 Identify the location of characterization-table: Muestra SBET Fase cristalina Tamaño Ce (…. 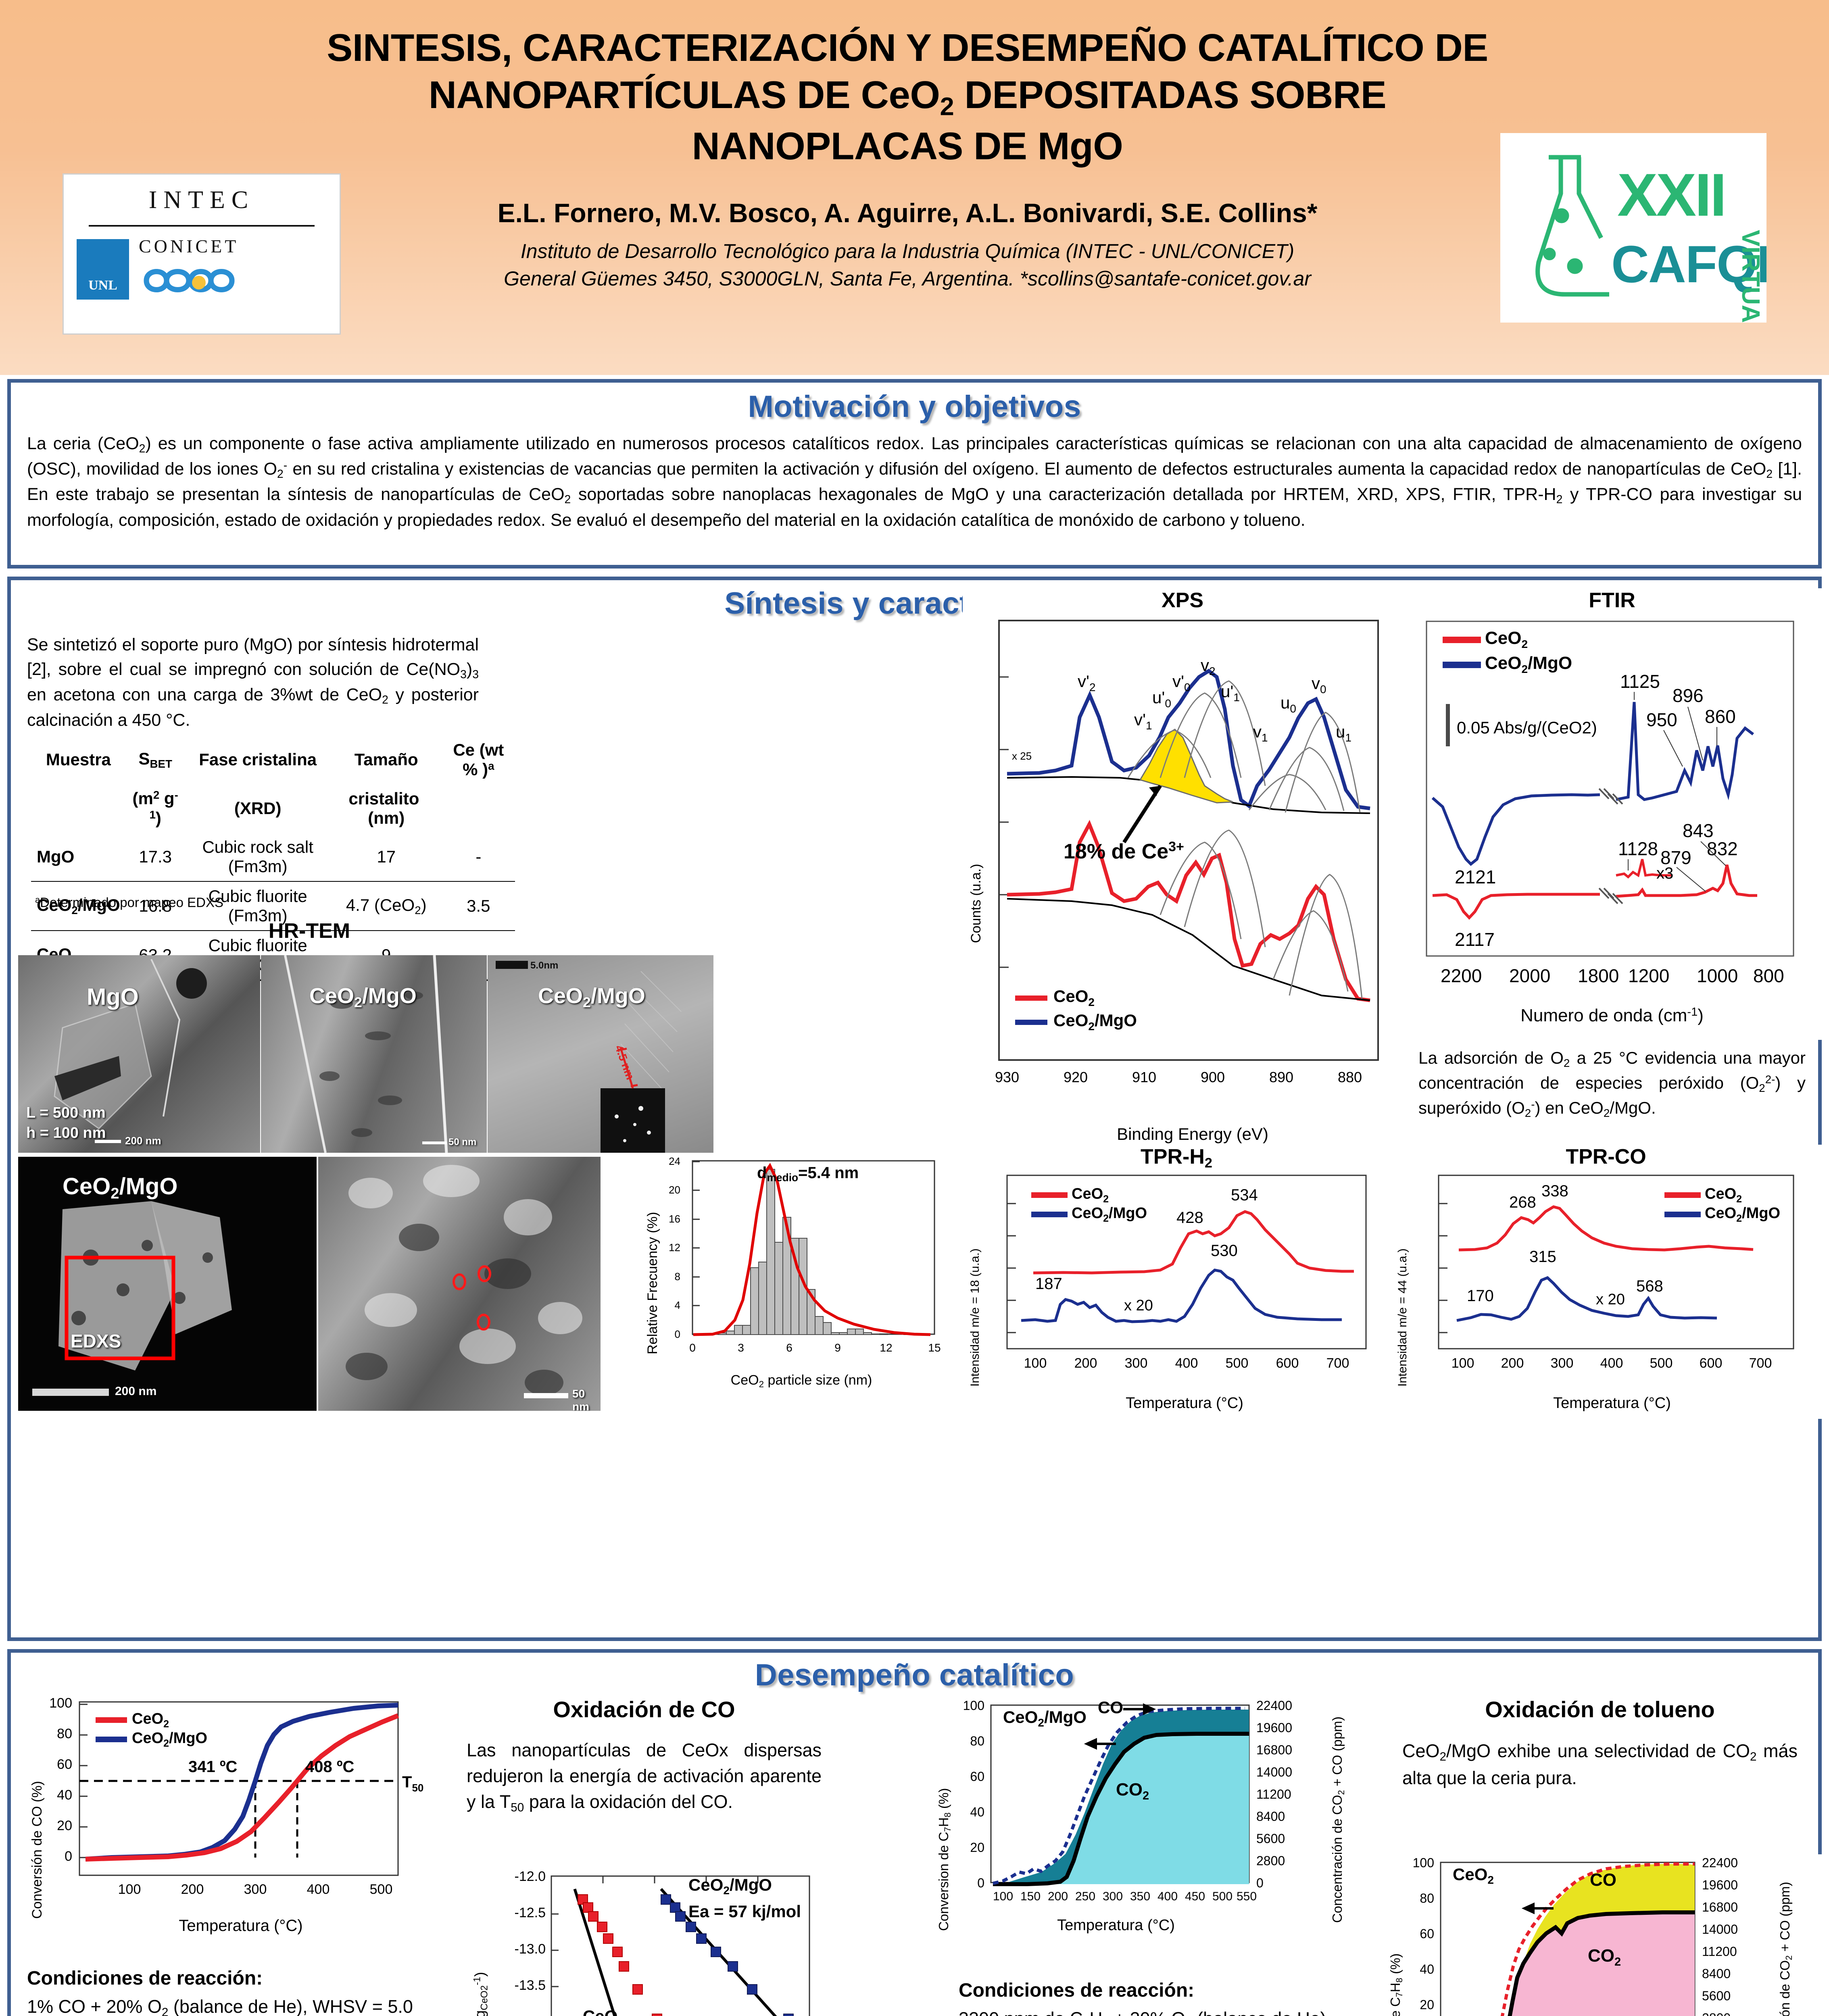
(273, 858).